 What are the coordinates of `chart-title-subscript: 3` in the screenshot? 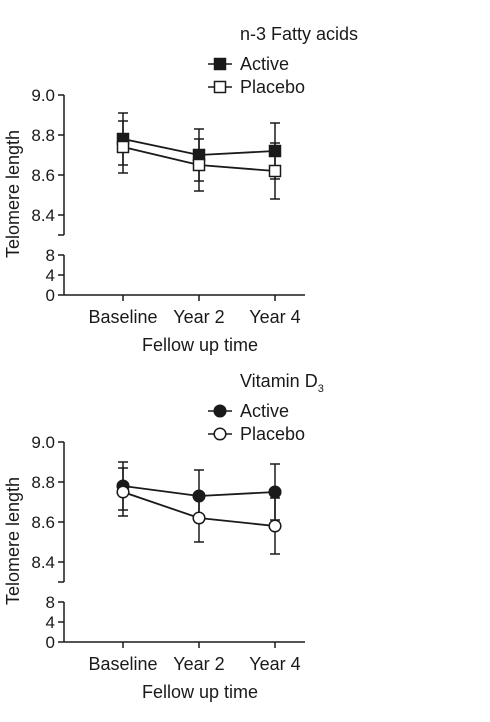 It's located at (321, 389).